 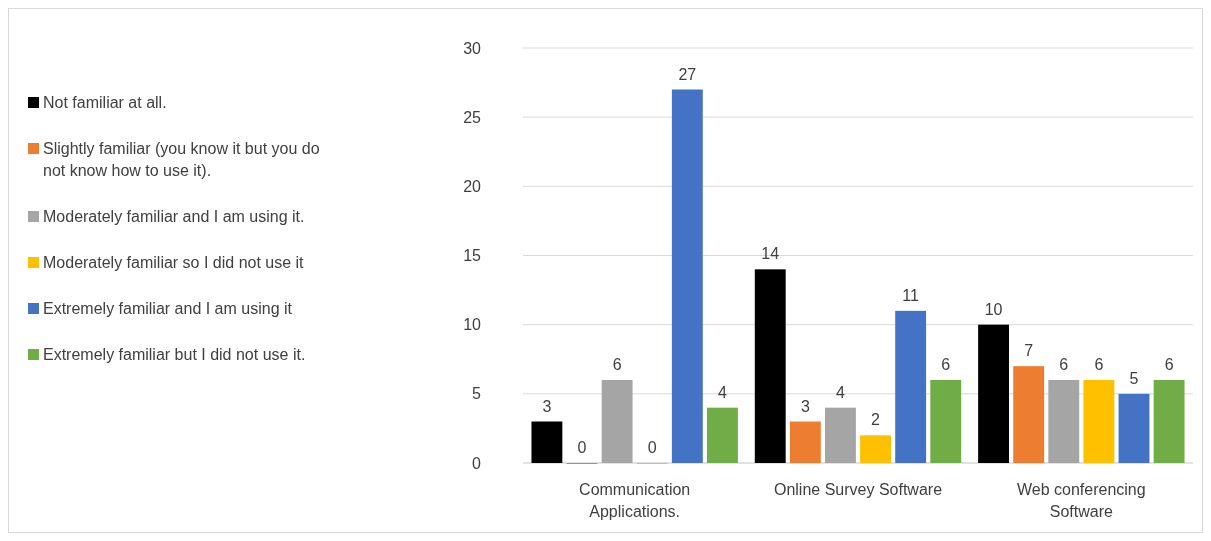 I want to click on data-label: 2, so click(x=876, y=420).